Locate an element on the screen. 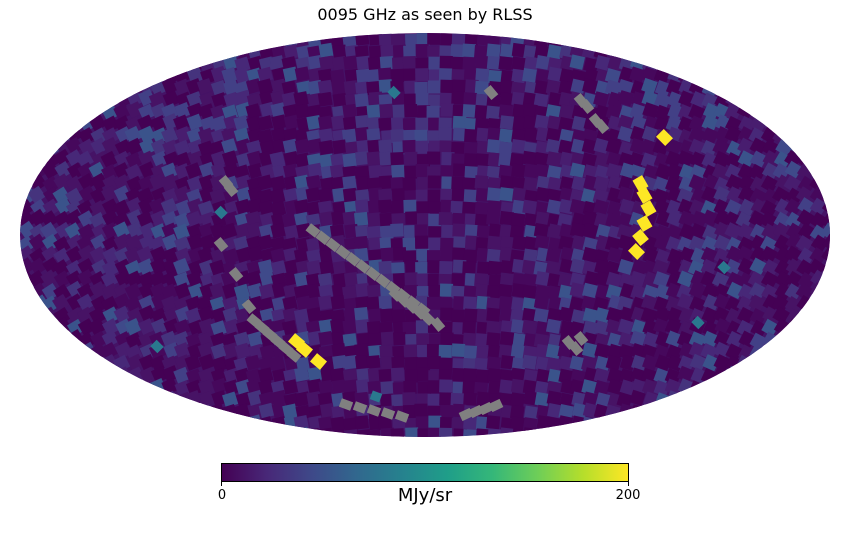 The width and height of the screenshot is (850, 540). colorbar-unit-label: MJy/sr is located at coordinates (425, 495).